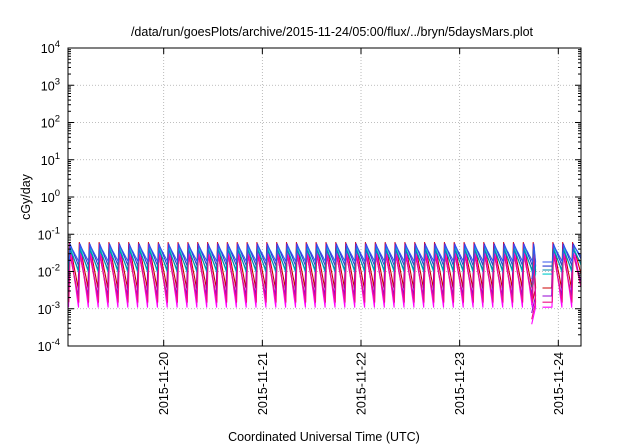  I want to click on y-axis-label: cGy/day, so click(26, 196).